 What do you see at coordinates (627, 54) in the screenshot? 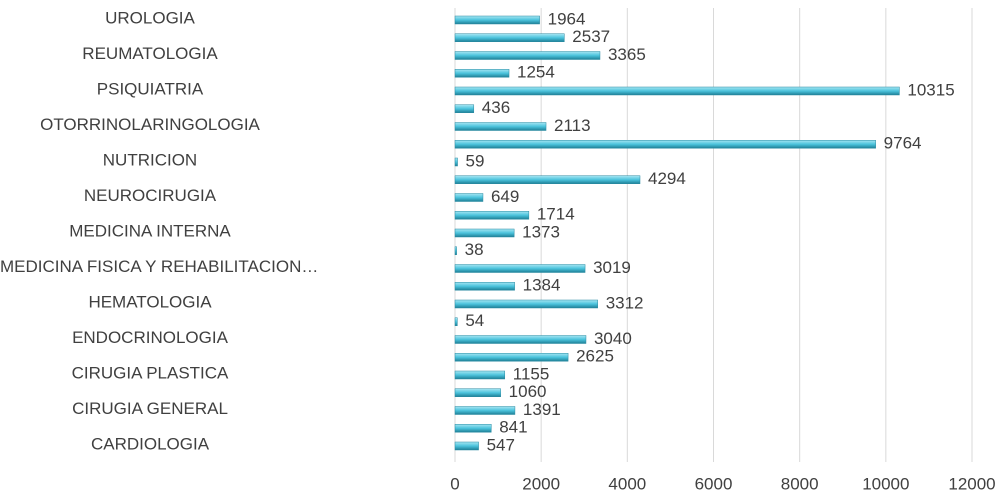
I see `value-label: 3365` at bounding box center [627, 54].